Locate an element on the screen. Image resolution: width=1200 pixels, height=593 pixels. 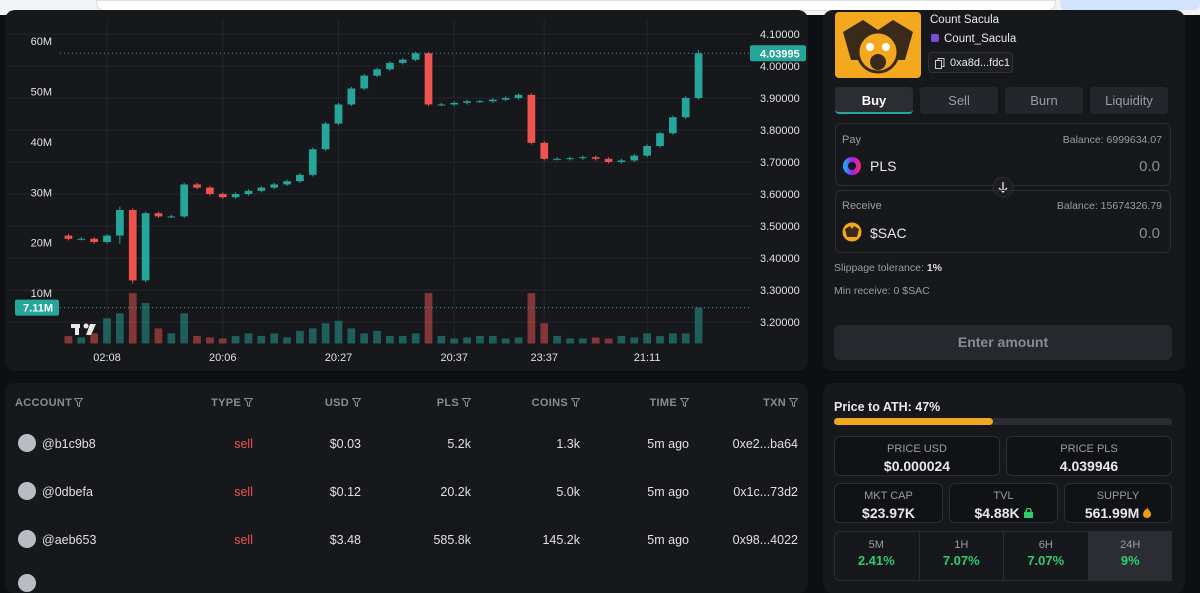
column-header: PLS is located at coordinates (447, 403).